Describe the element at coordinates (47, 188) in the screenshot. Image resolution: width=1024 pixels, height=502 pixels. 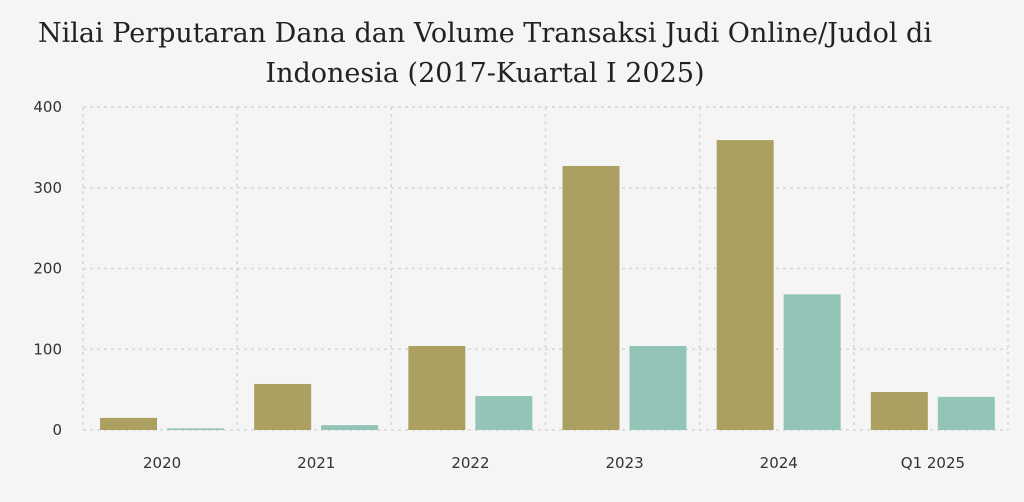
I see `y-tick-label: 300` at that location.